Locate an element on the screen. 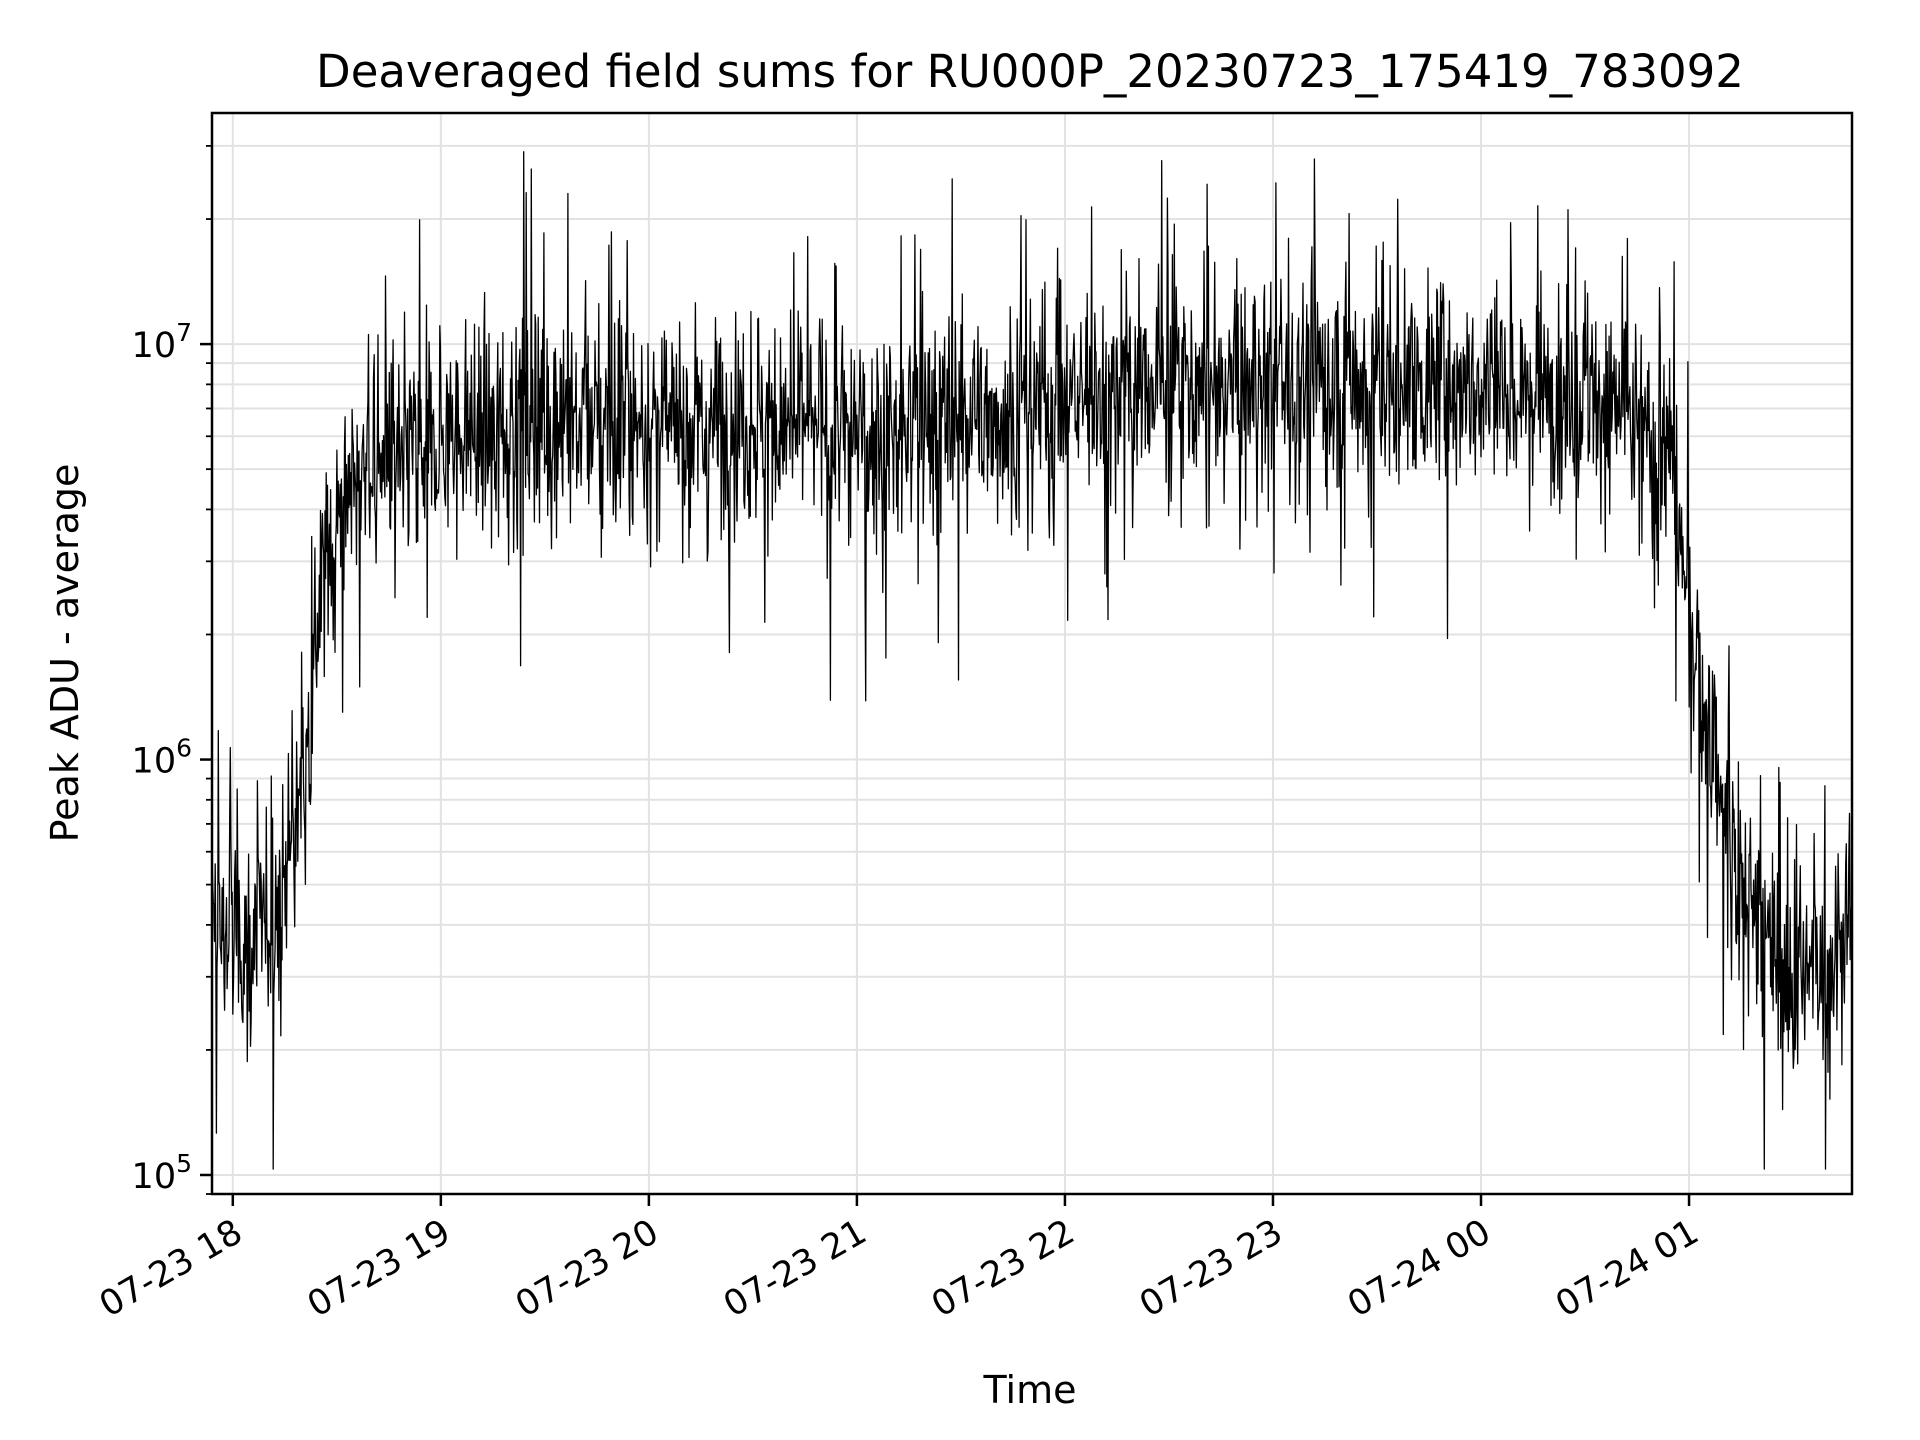 The height and width of the screenshot is (1440, 1920). y-tick-exponent: 5 is located at coordinates (184, 1163).